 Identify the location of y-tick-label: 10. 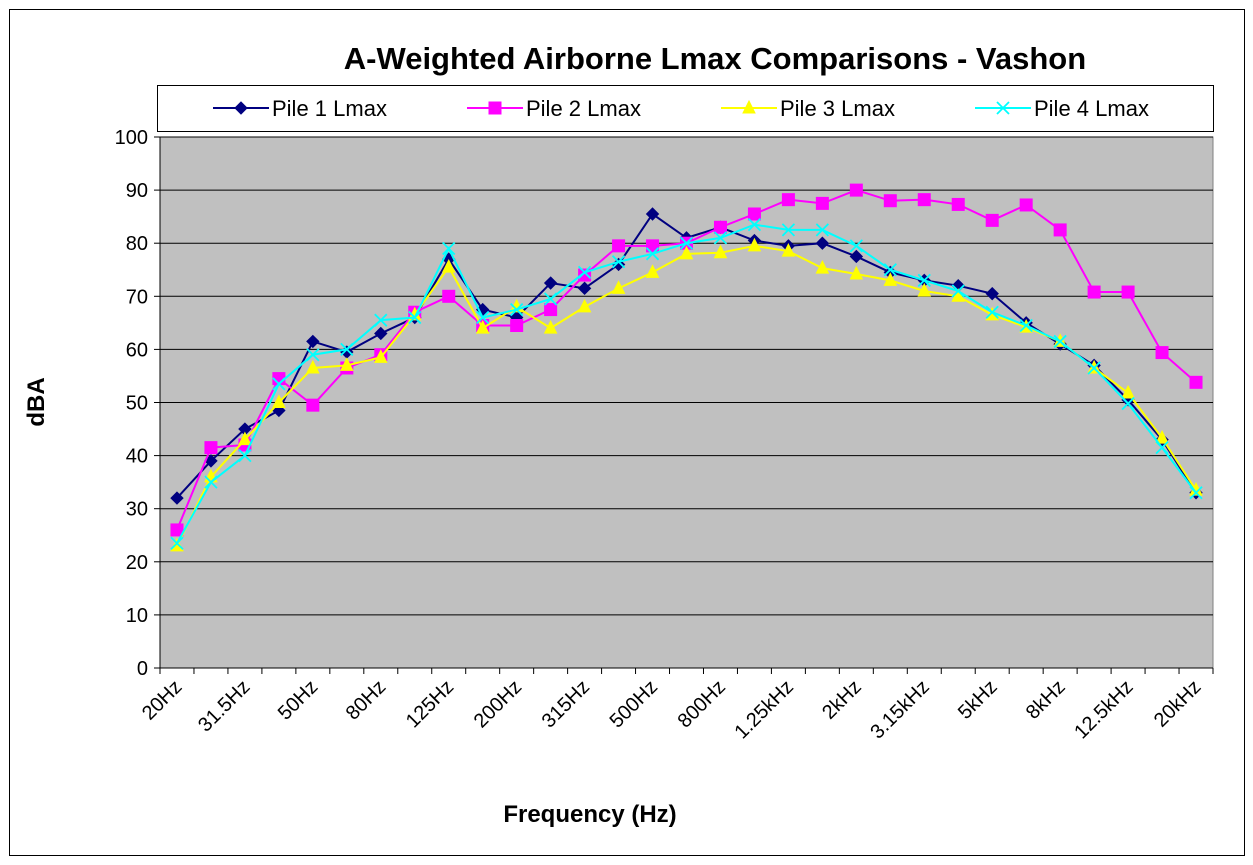
(137, 616).